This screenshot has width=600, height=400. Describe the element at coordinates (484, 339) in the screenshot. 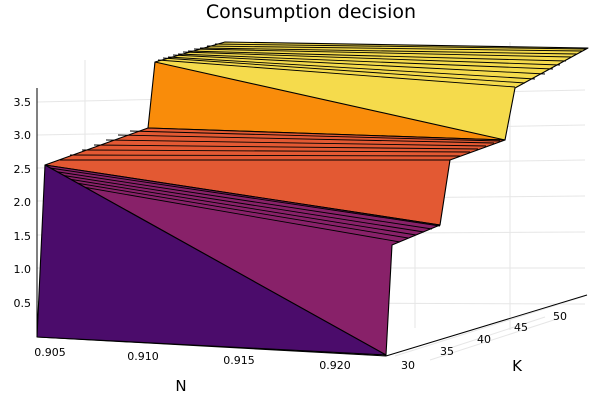

I see `y-tick-label: 40` at that location.